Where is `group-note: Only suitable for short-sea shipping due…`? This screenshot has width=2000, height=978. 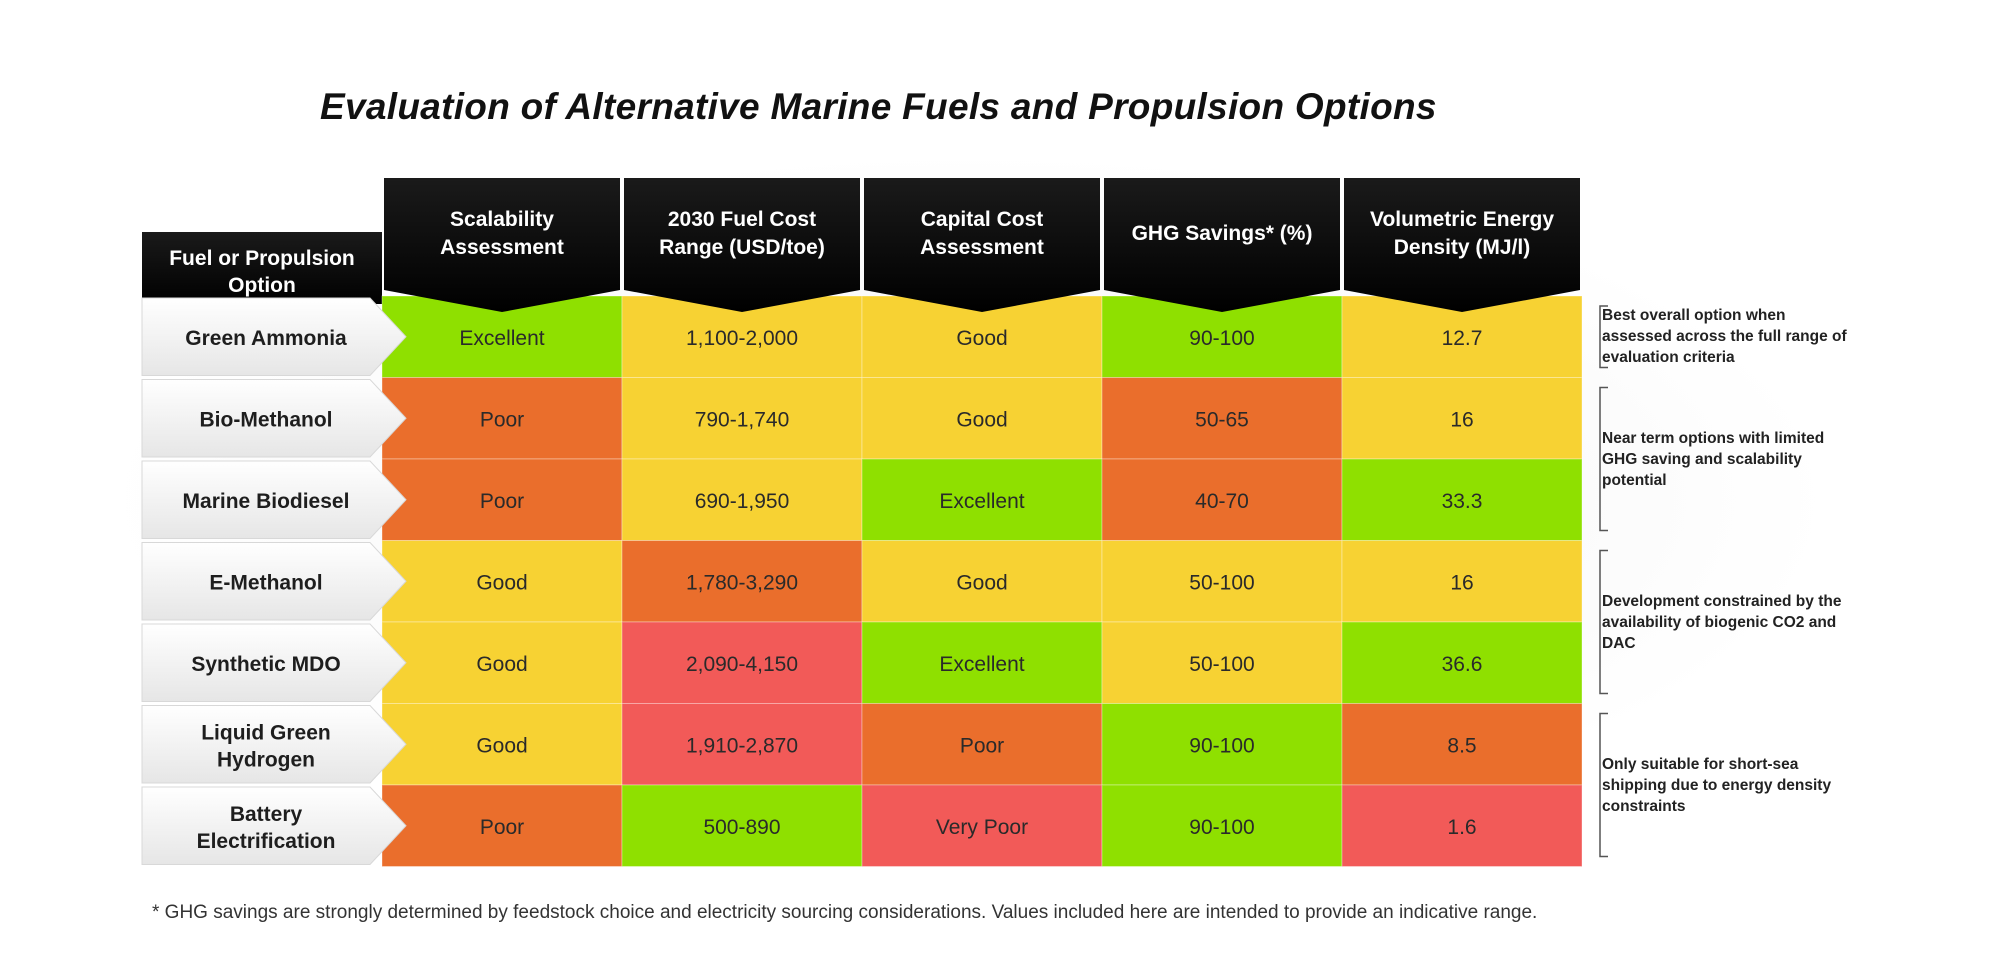
group-note: Only suitable for short-sea shipping due… is located at coordinates (1717, 785).